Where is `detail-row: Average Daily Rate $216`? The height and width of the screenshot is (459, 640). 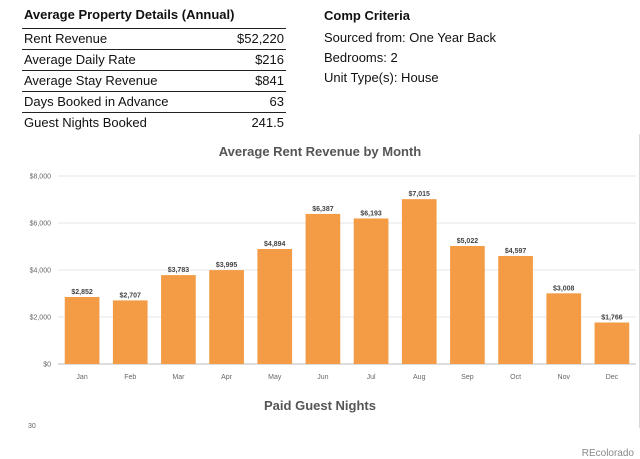 detail-row: Average Daily Rate $216 is located at coordinates (154, 59).